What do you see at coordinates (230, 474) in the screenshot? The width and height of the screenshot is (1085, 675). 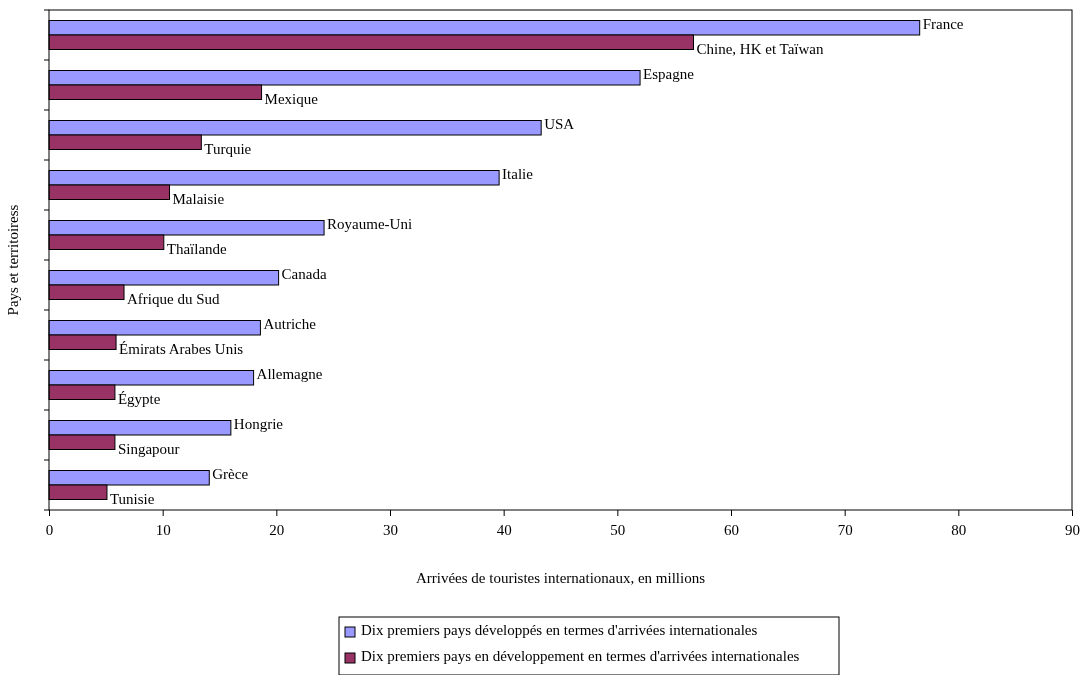 I see `annotation: Grèce` at bounding box center [230, 474].